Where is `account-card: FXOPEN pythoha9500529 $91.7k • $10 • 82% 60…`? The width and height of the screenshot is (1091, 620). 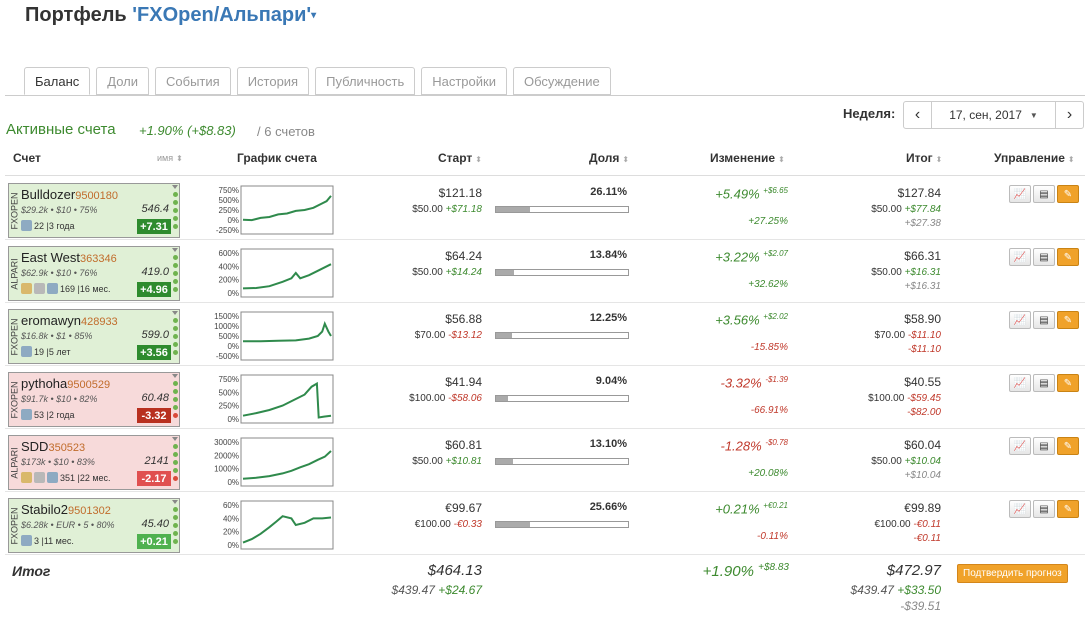
account-card: FXOPEN pythoha9500529 $91.7k • $10 • 82% 60… is located at coordinates (94, 399).